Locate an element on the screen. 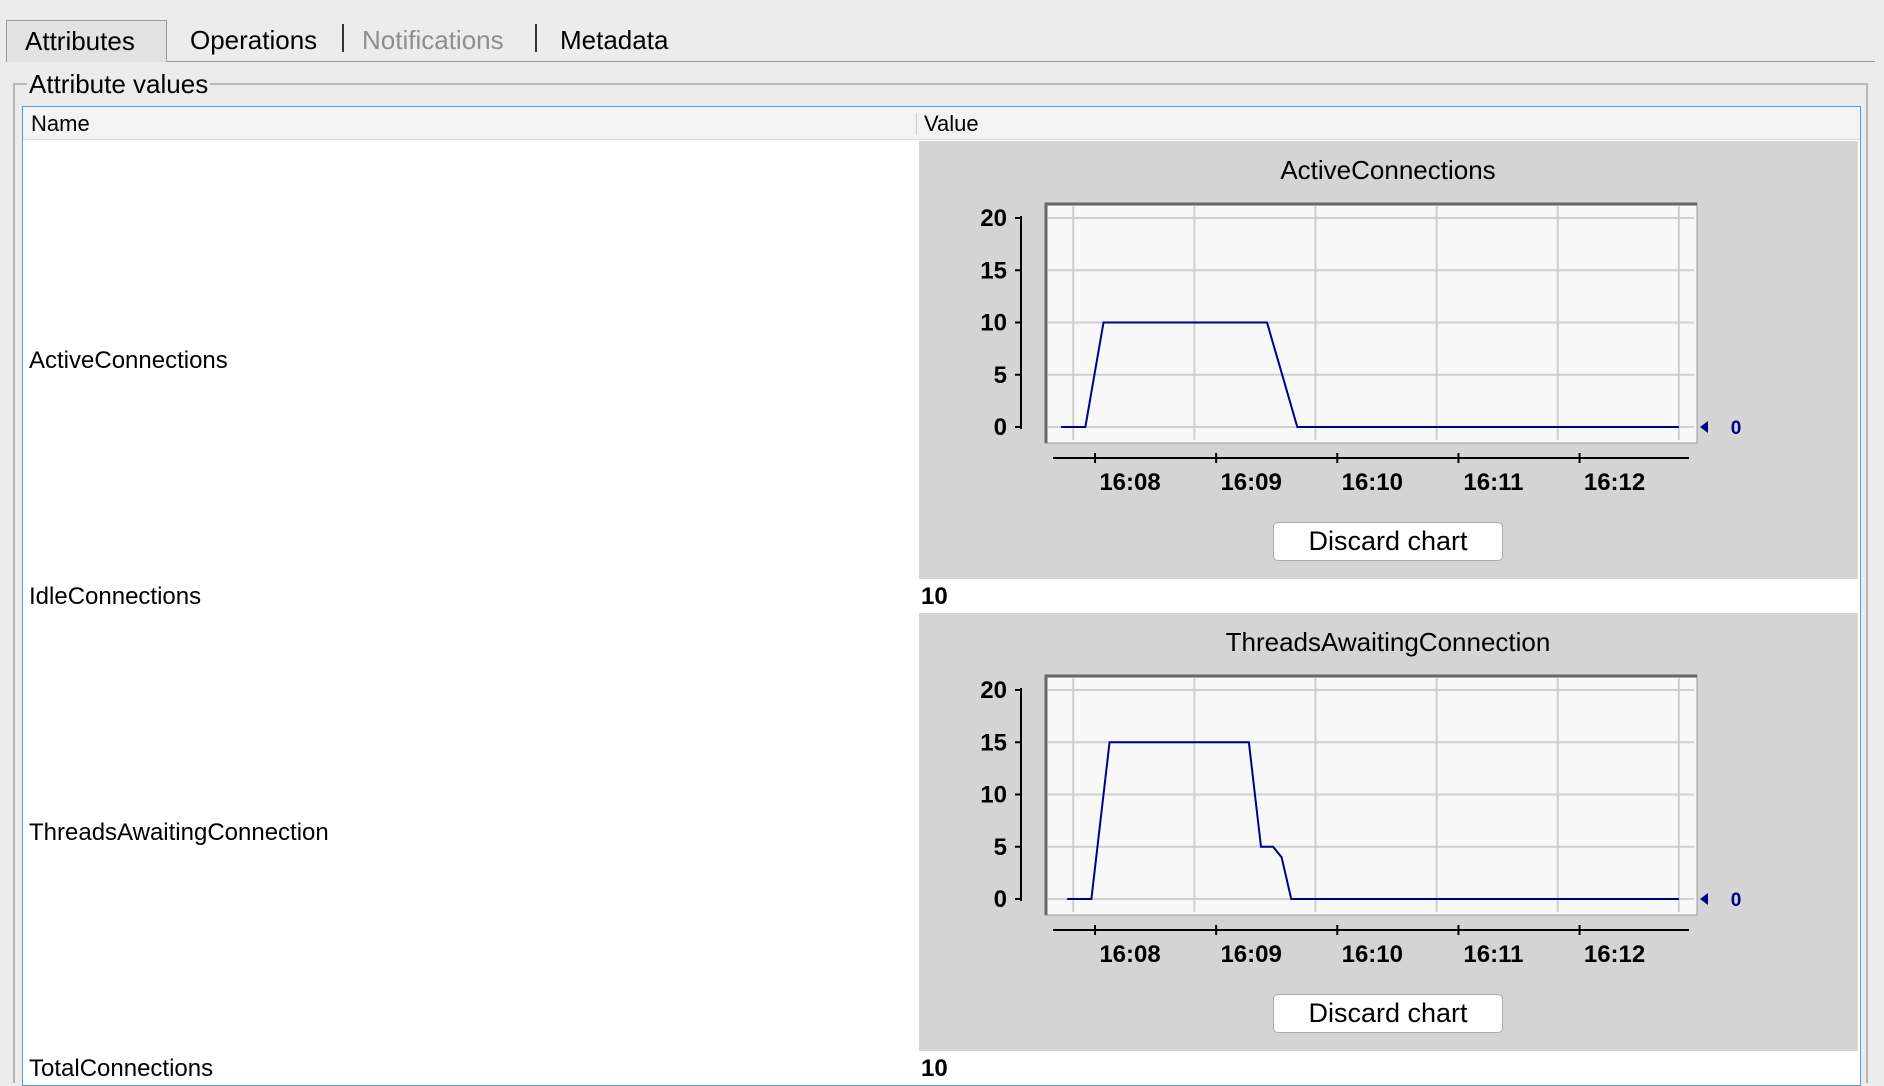 The height and width of the screenshot is (1086, 1884). attribute-name: ThreadsAwaitingConnection is located at coordinates (179, 832).